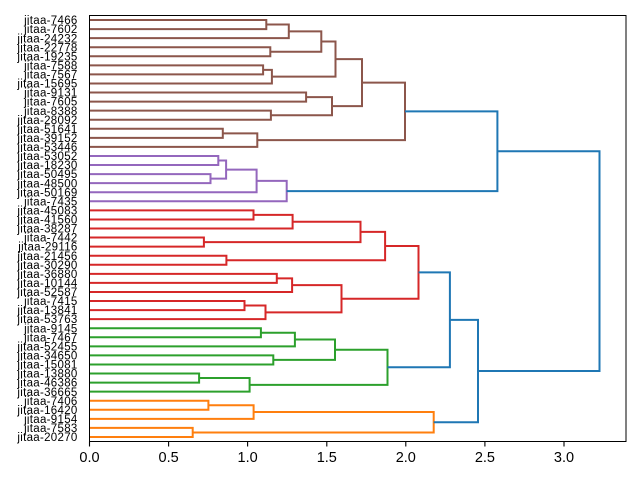  I want to click on svg-text: jitaa-53763, so click(46, 320).